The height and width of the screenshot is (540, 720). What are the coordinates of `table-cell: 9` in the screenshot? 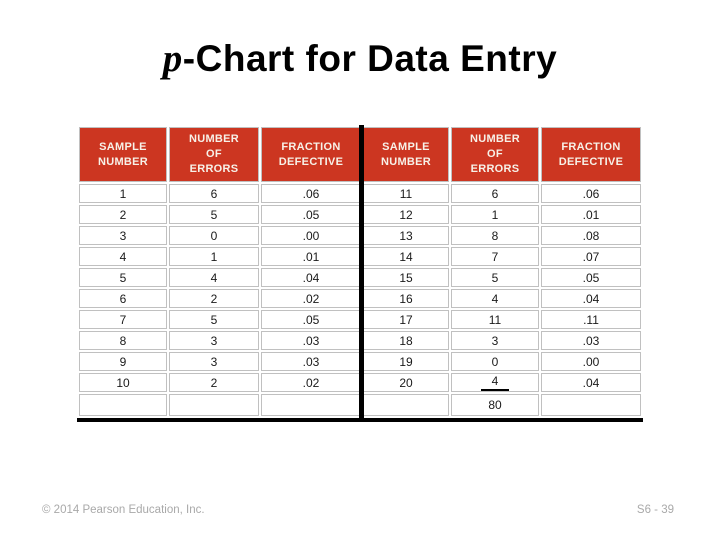 It's located at (123, 361).